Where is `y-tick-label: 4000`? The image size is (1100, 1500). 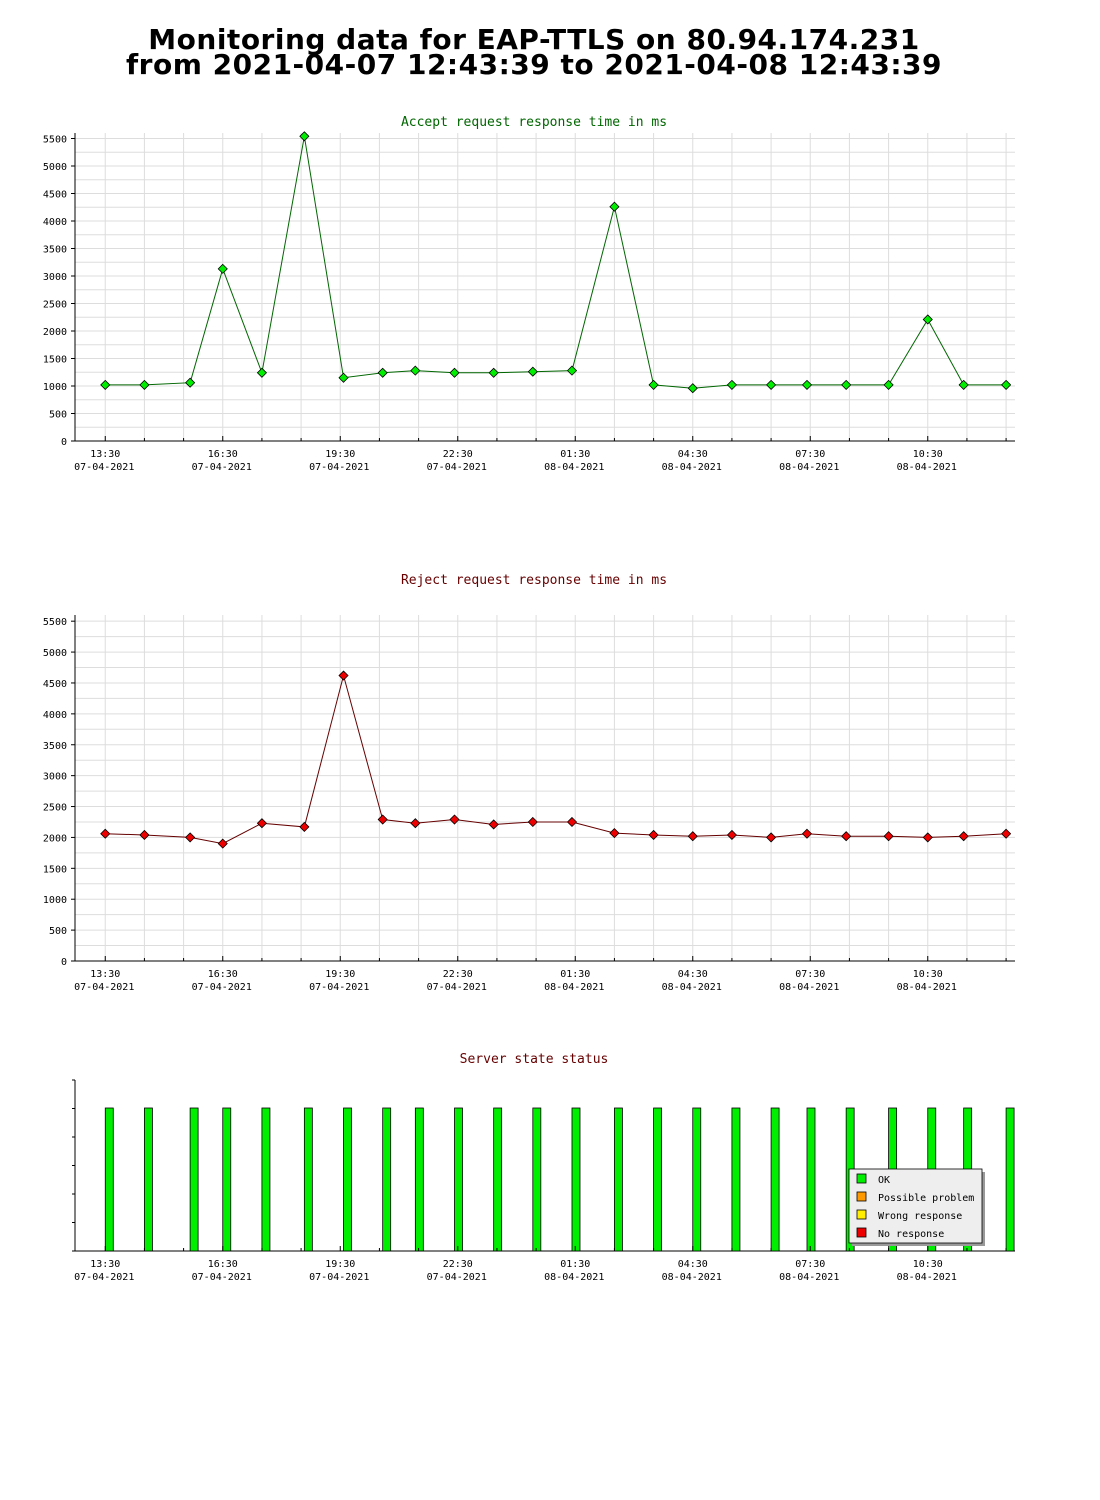
y-tick-label: 4000 is located at coordinates (55, 222).